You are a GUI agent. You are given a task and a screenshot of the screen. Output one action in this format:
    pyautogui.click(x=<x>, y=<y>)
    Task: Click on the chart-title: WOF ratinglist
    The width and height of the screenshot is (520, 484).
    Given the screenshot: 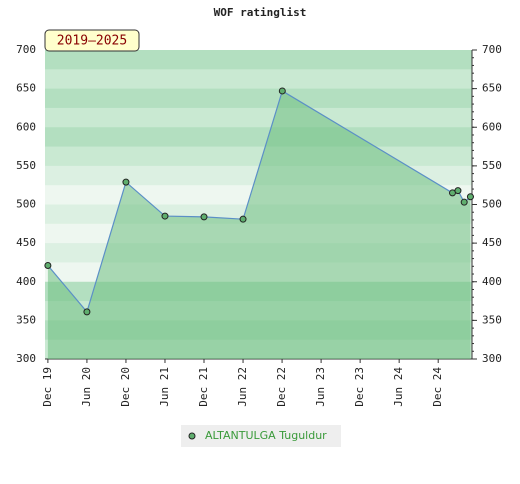 What is the action you would take?
    pyautogui.click(x=260, y=12)
    